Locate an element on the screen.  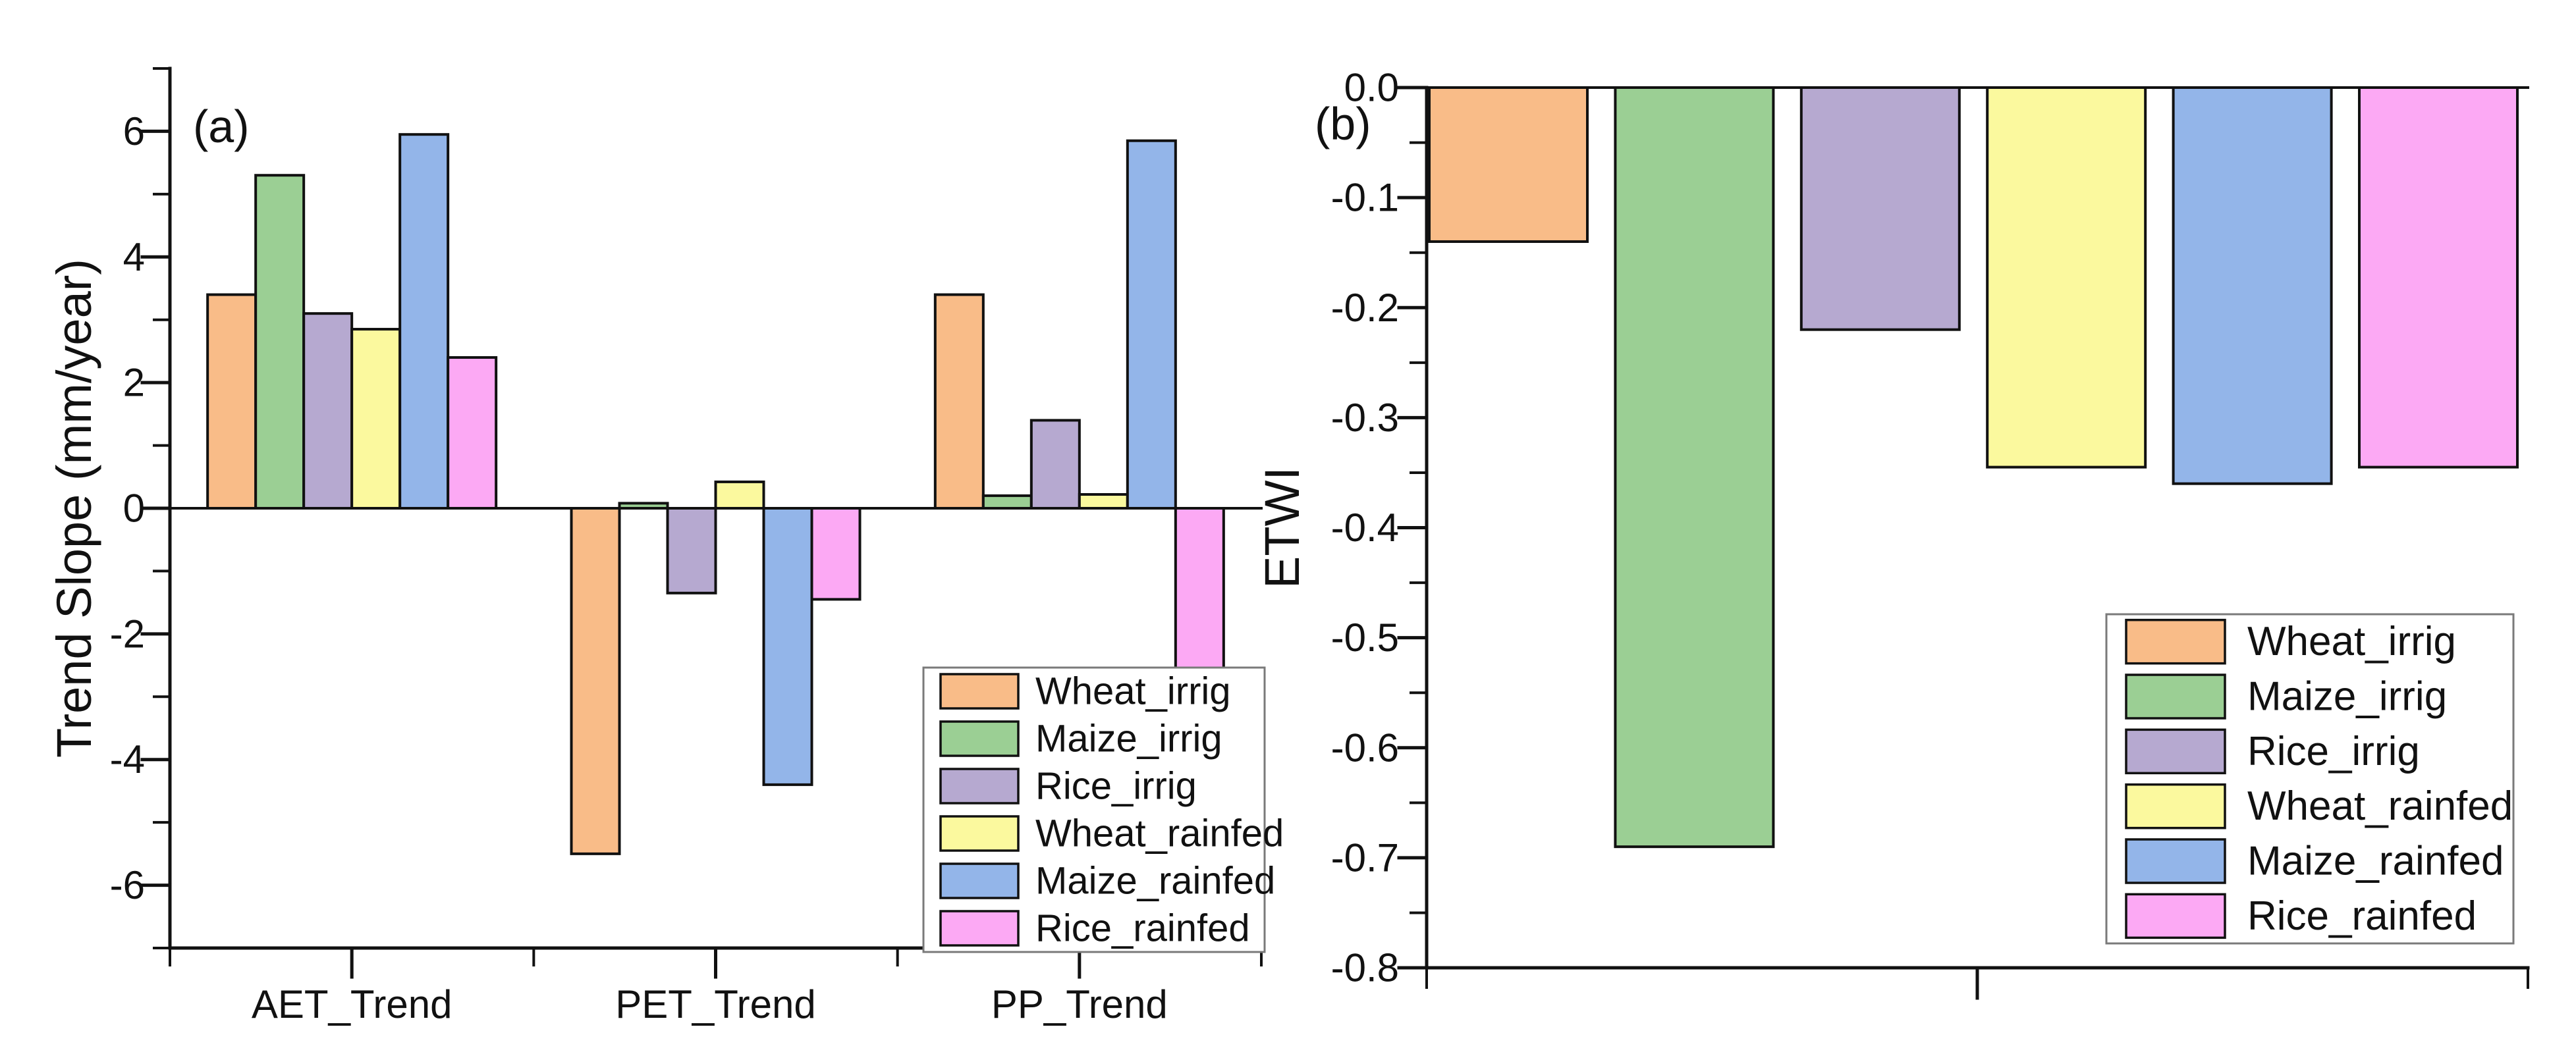
legend-a-swatch-Rice_rainfed is located at coordinates (979, 928).